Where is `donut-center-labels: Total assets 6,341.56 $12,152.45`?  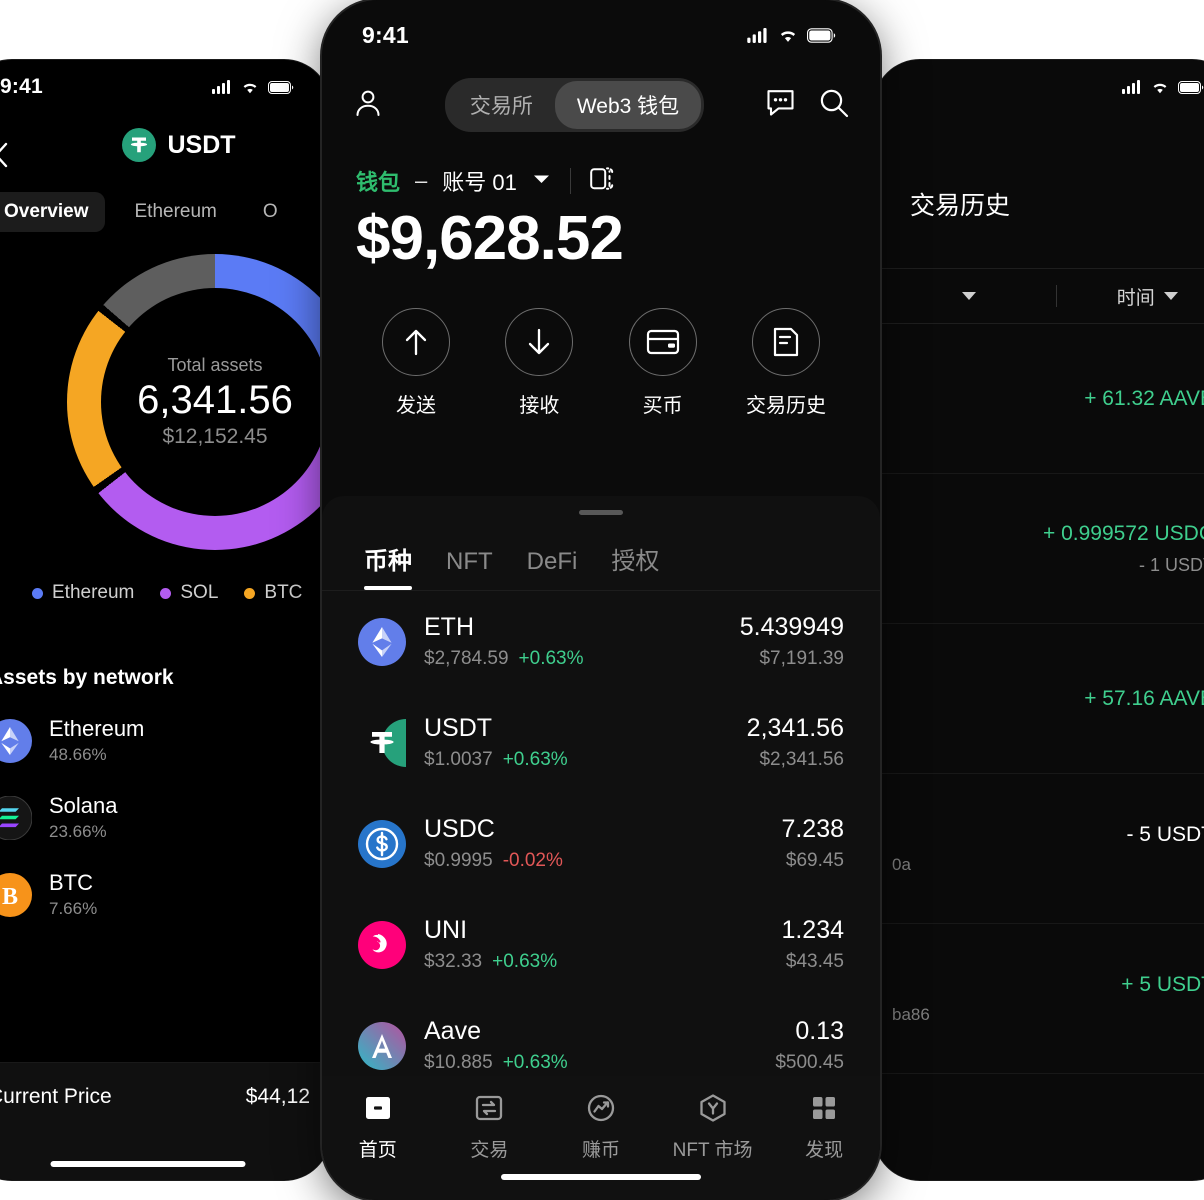 donut-center-labels: Total assets 6,341.56 $12,152.45 is located at coordinates (198, 402).